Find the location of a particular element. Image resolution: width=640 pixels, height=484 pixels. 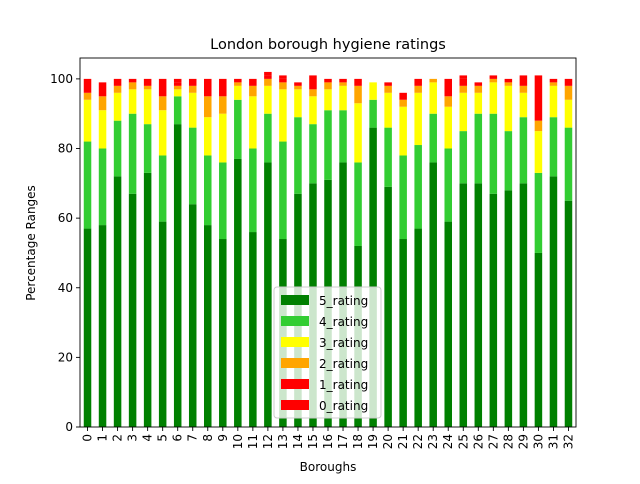

x-tick-label: 15 is located at coordinates (313, 441).